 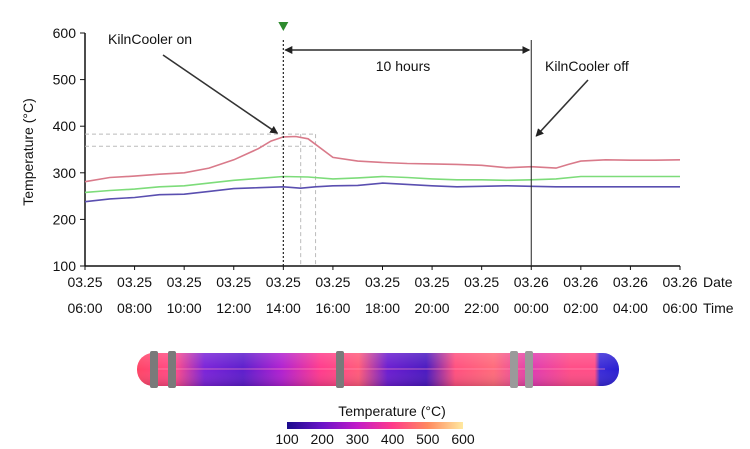 I want to click on on-pointer-arrow, so click(x=220, y=94).